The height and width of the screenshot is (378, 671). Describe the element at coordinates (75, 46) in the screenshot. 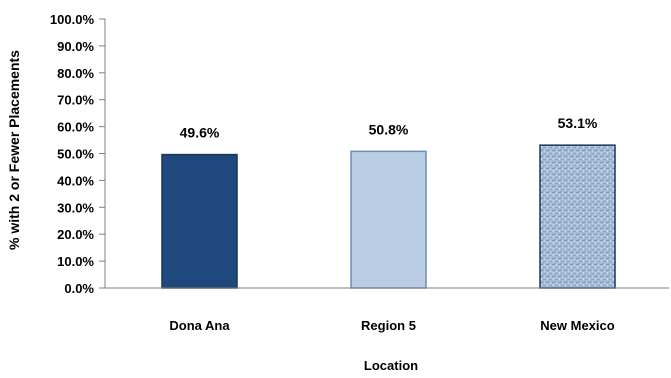

I see `y-tick-label: 90.0%` at that location.